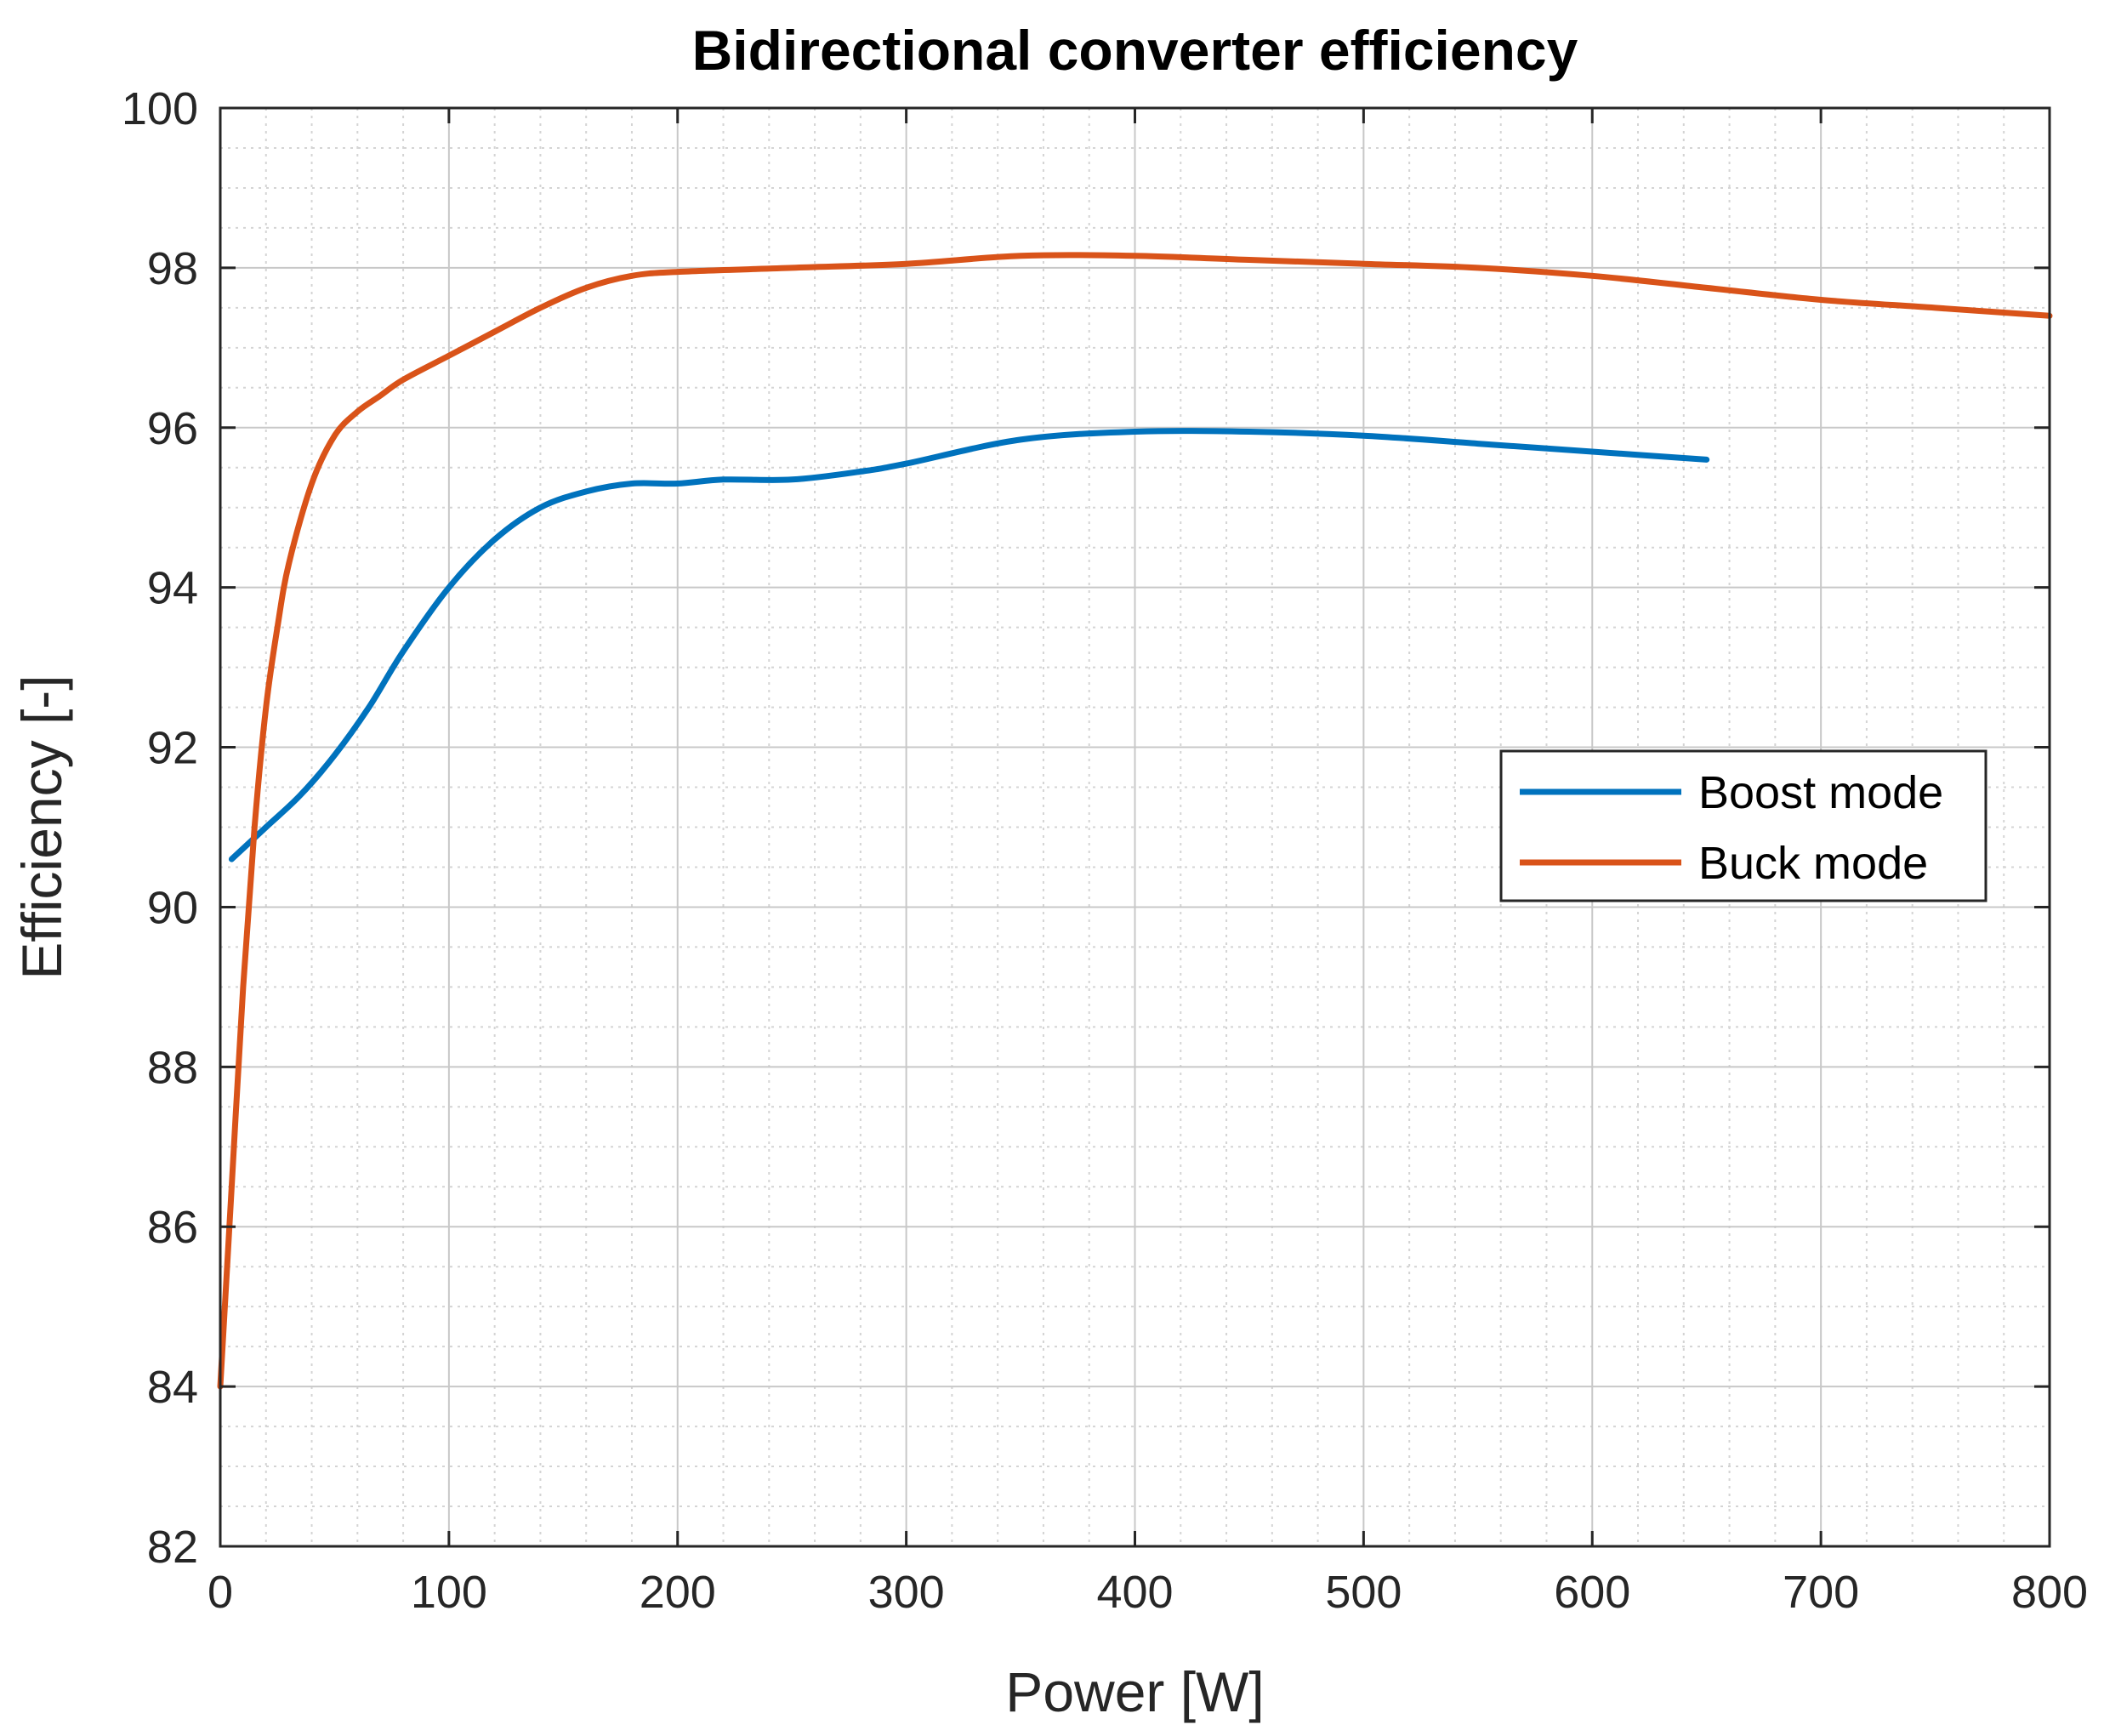  Describe the element at coordinates (1364, 1592) in the screenshot. I see `x-tick-label: 500` at that location.